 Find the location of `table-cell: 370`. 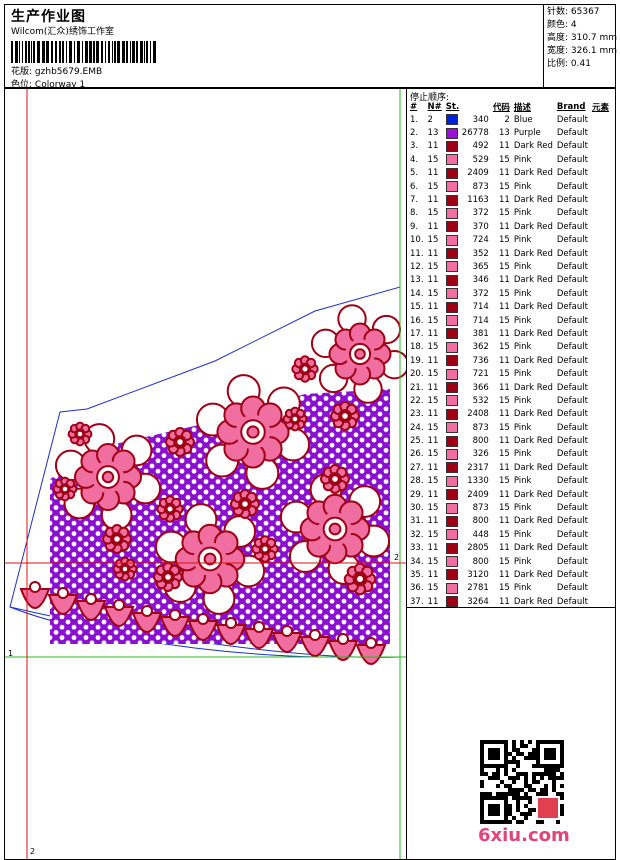

table-cell: 370 is located at coordinates (480, 226).